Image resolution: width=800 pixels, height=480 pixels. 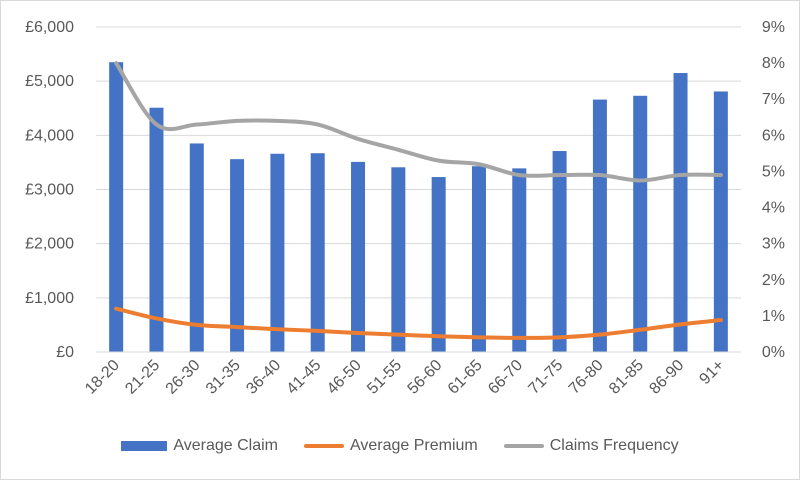 I want to click on x-tick-label: 46-50, so click(x=344, y=377).